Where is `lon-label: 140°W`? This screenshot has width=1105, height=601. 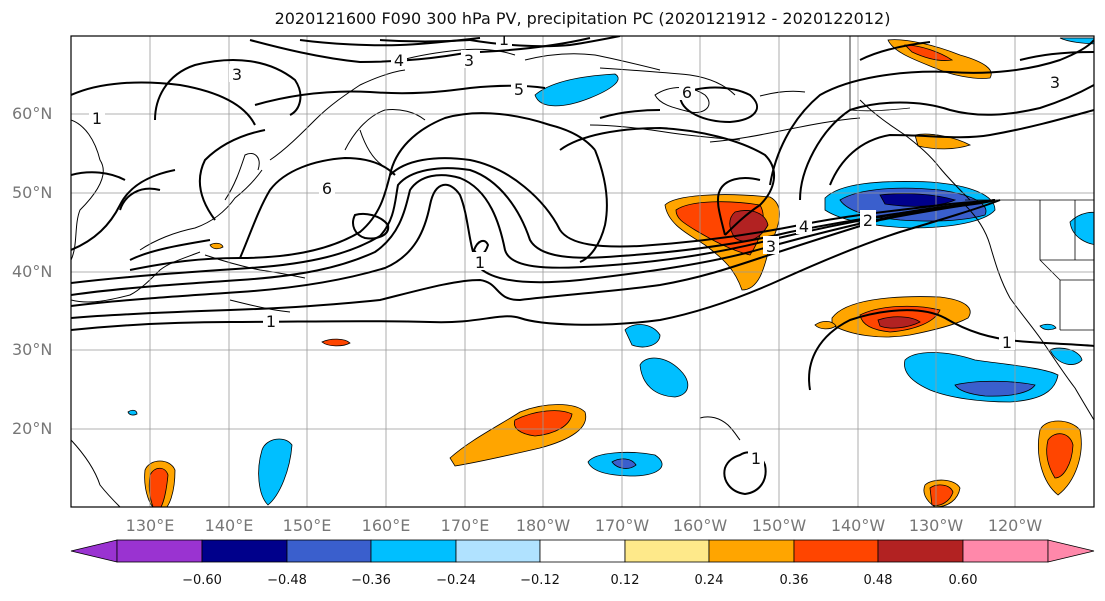
lon-label: 140°W is located at coordinates (858, 525).